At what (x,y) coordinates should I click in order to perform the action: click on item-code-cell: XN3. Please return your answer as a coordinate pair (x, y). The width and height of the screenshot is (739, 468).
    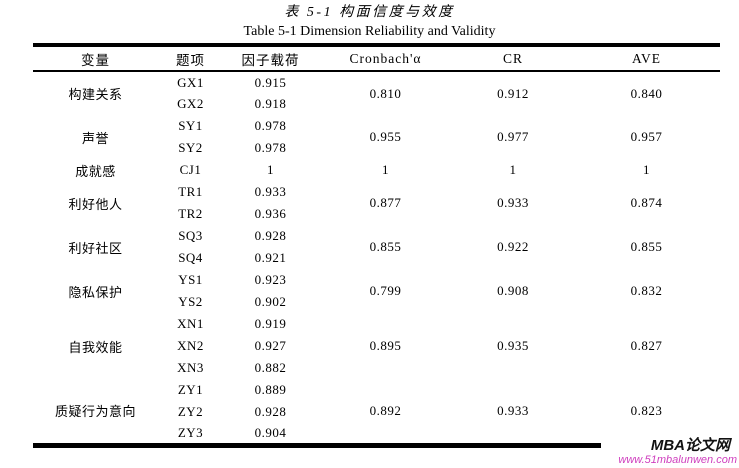
    Looking at the image, I should click on (190, 367).